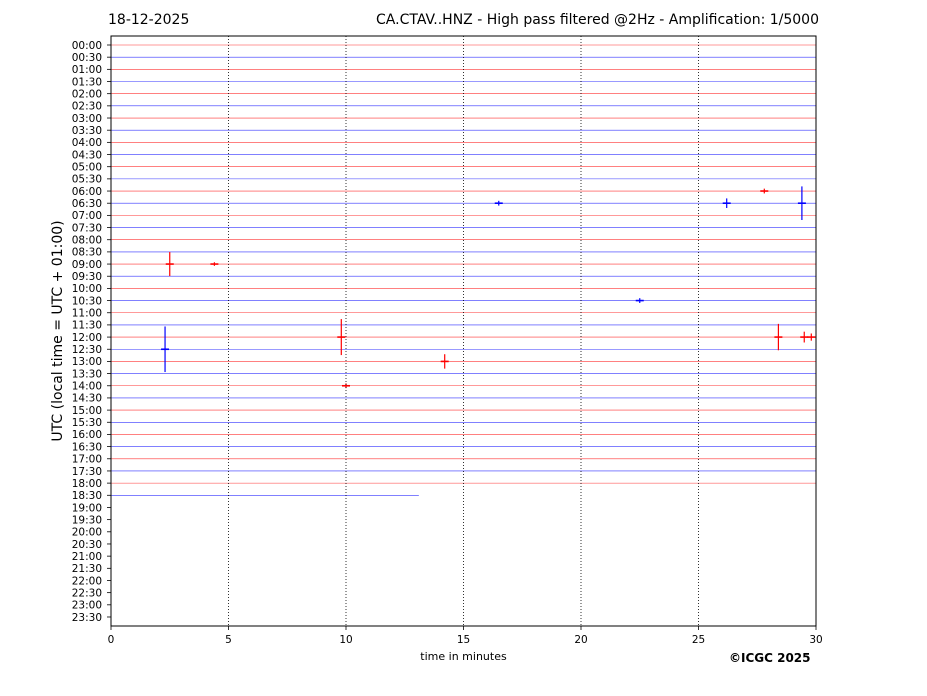  What do you see at coordinates (87, 314) in the screenshot?
I see `y-tick-label: 11:00` at bounding box center [87, 314].